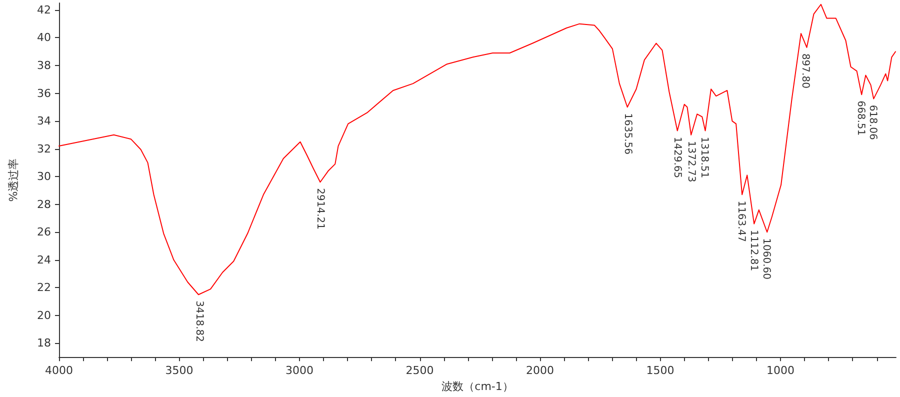 The height and width of the screenshot is (397, 900). Describe the element at coordinates (44, 93) in the screenshot. I see `y-tick-label: 36` at that location.